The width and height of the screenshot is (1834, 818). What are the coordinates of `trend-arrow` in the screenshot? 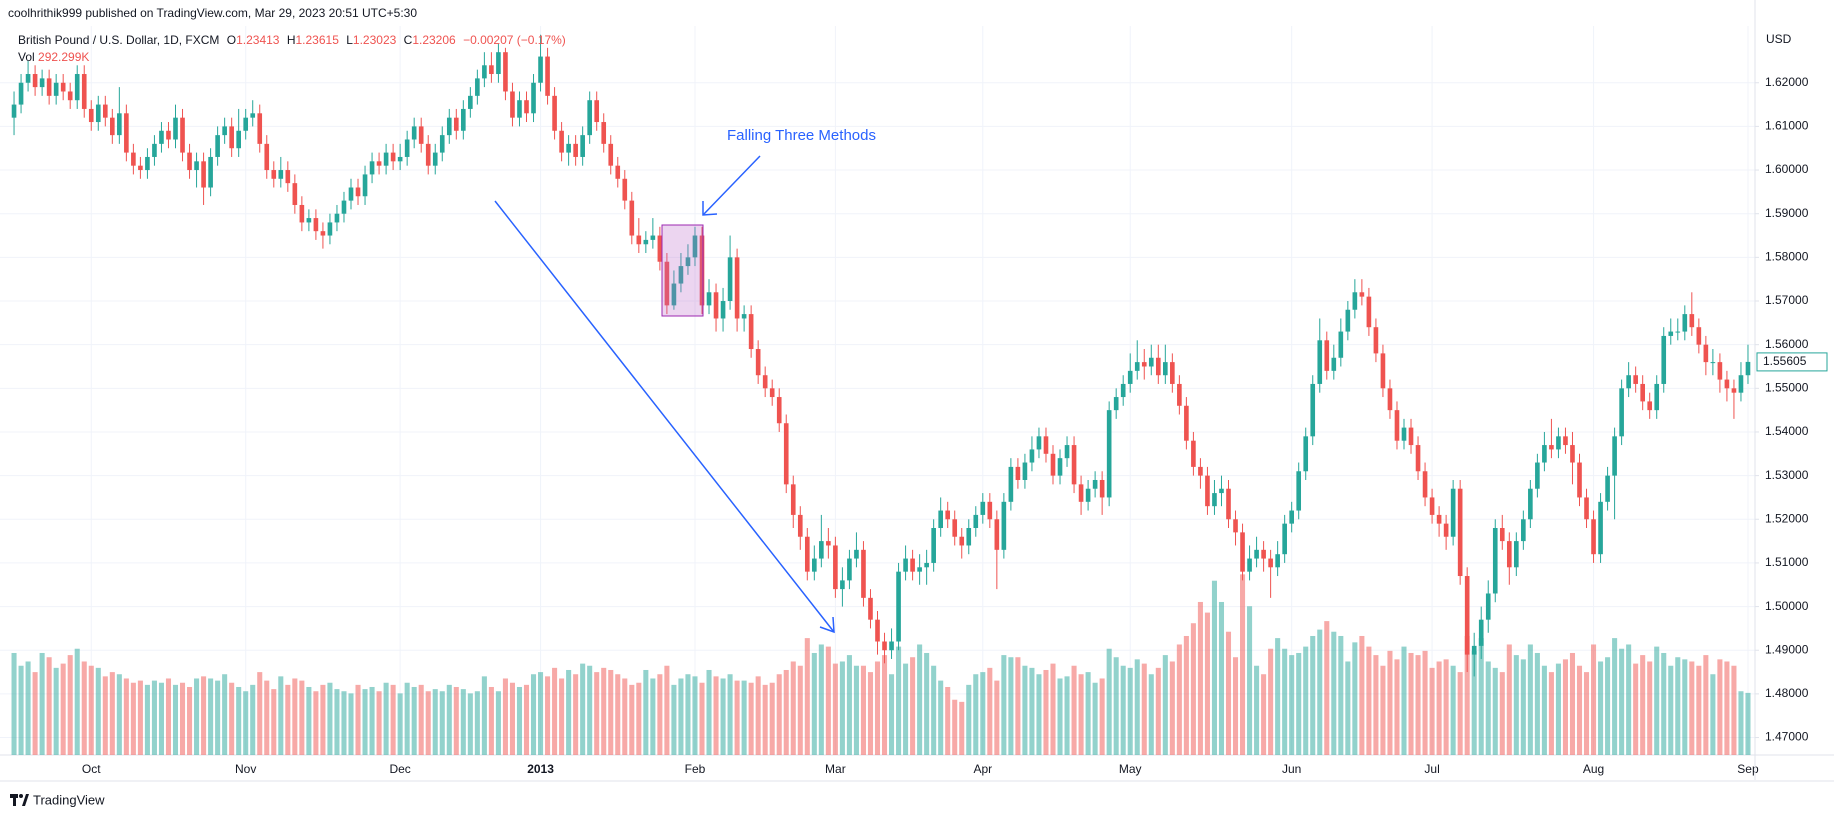 It's located at (664, 416).